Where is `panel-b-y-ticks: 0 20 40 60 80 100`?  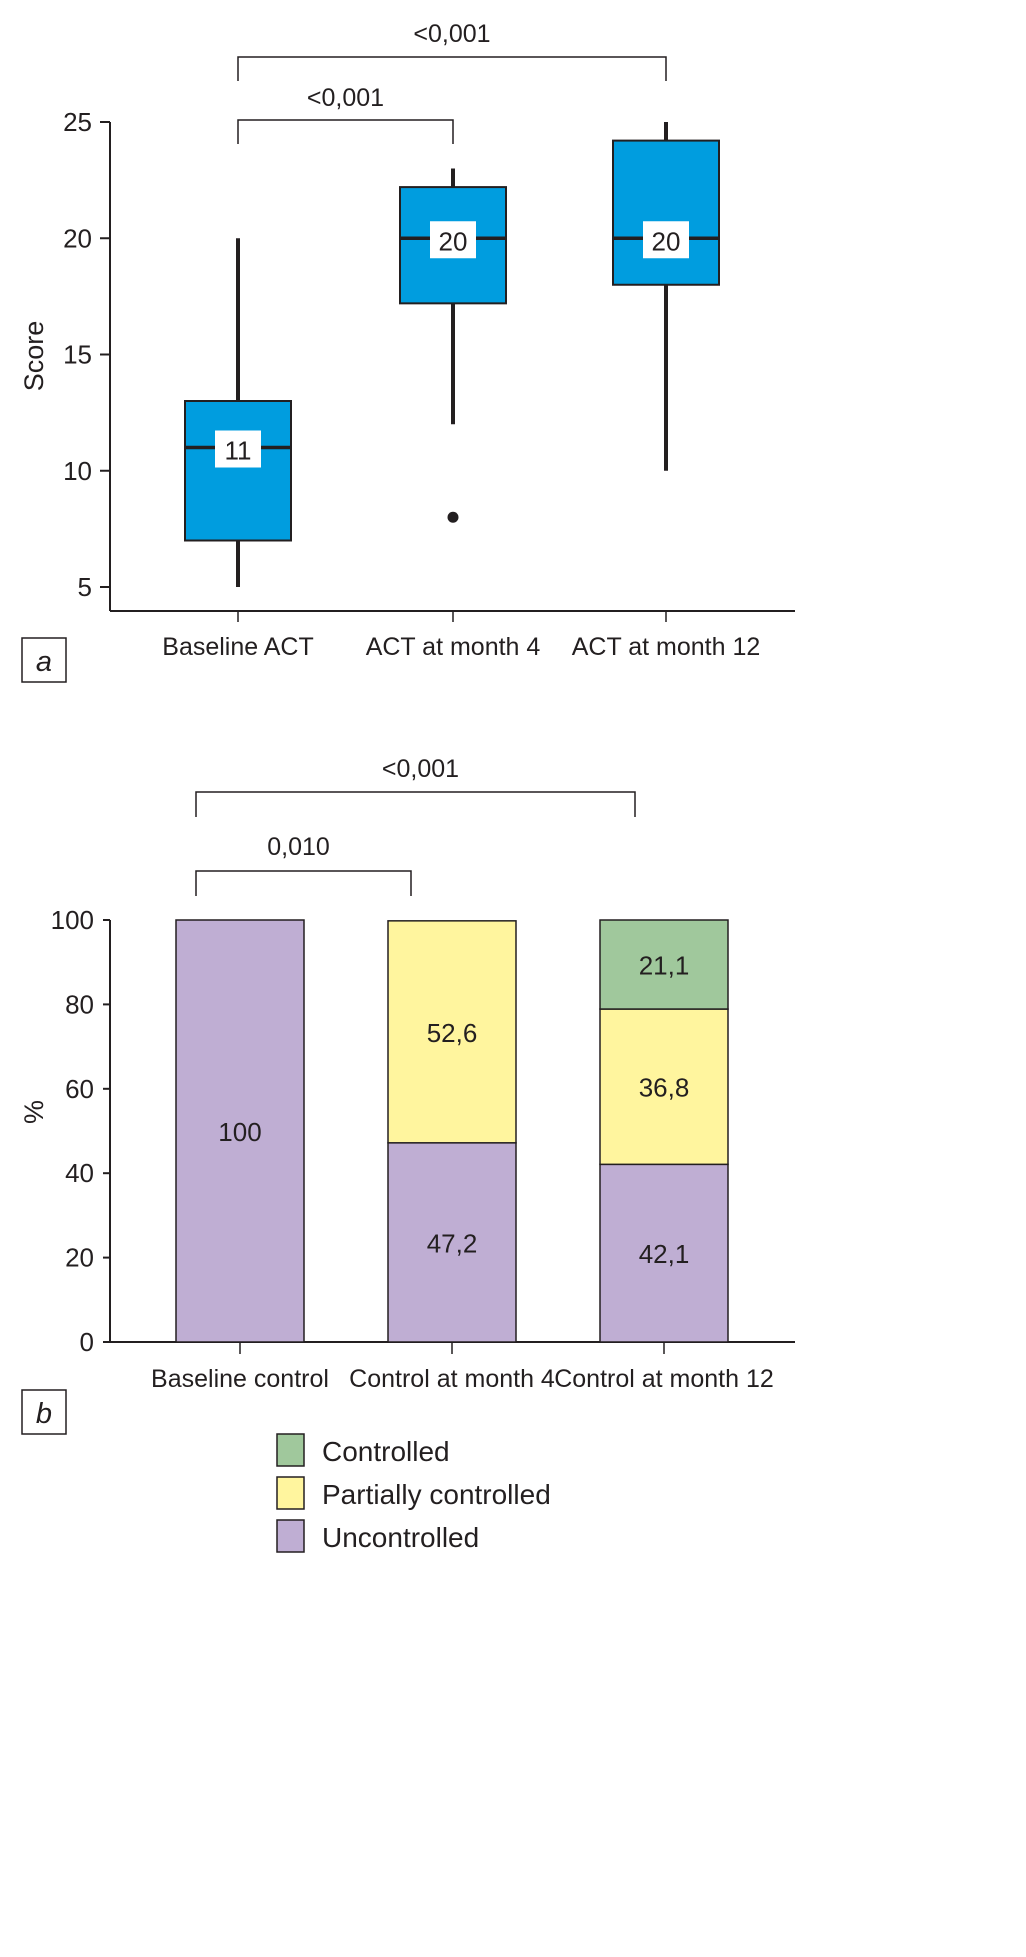
panel-b-y-ticks: 0 20 40 60 80 100 is located at coordinates (80, 1131).